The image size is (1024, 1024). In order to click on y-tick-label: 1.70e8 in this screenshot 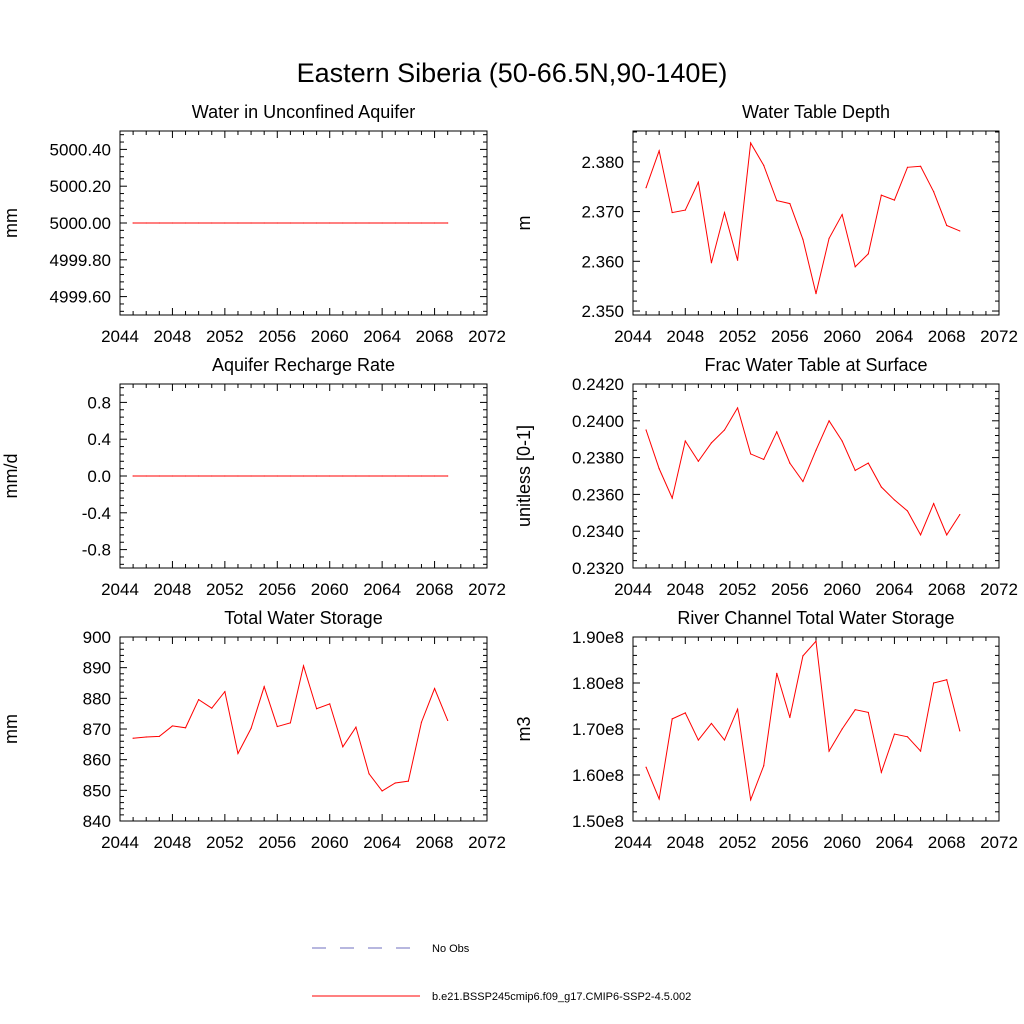, I will do `click(598, 729)`.